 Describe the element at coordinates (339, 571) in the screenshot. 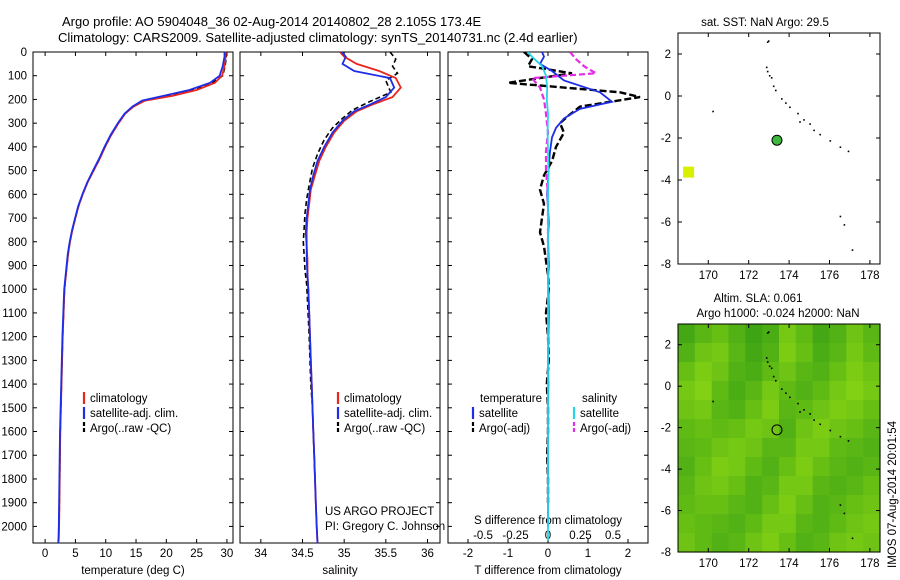

I see `x-axis-label: salinity` at that location.